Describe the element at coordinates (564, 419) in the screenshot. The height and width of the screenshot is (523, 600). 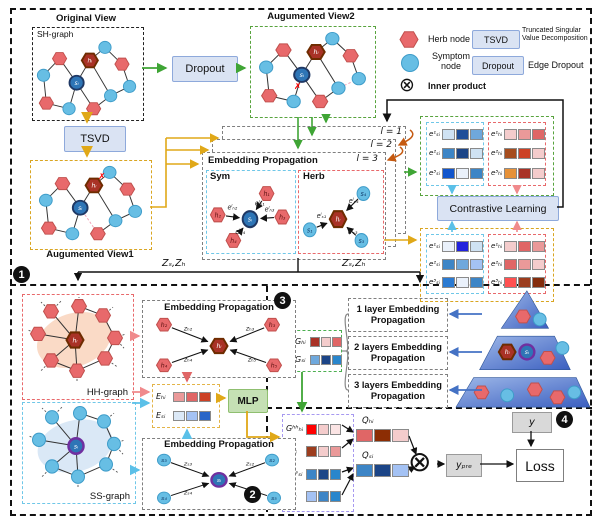
I see `marker-4: 4` at that location.